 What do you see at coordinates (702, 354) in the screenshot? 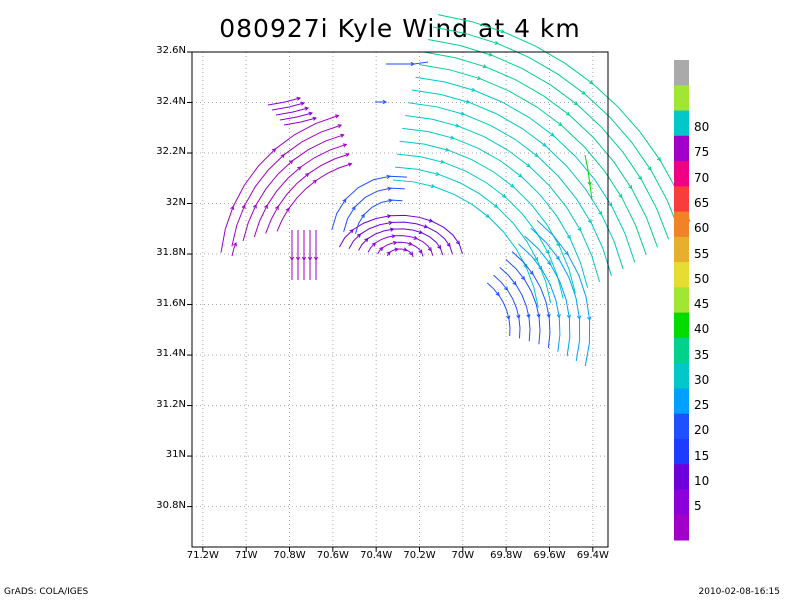
I see `colorbar-label: 35` at bounding box center [702, 354].